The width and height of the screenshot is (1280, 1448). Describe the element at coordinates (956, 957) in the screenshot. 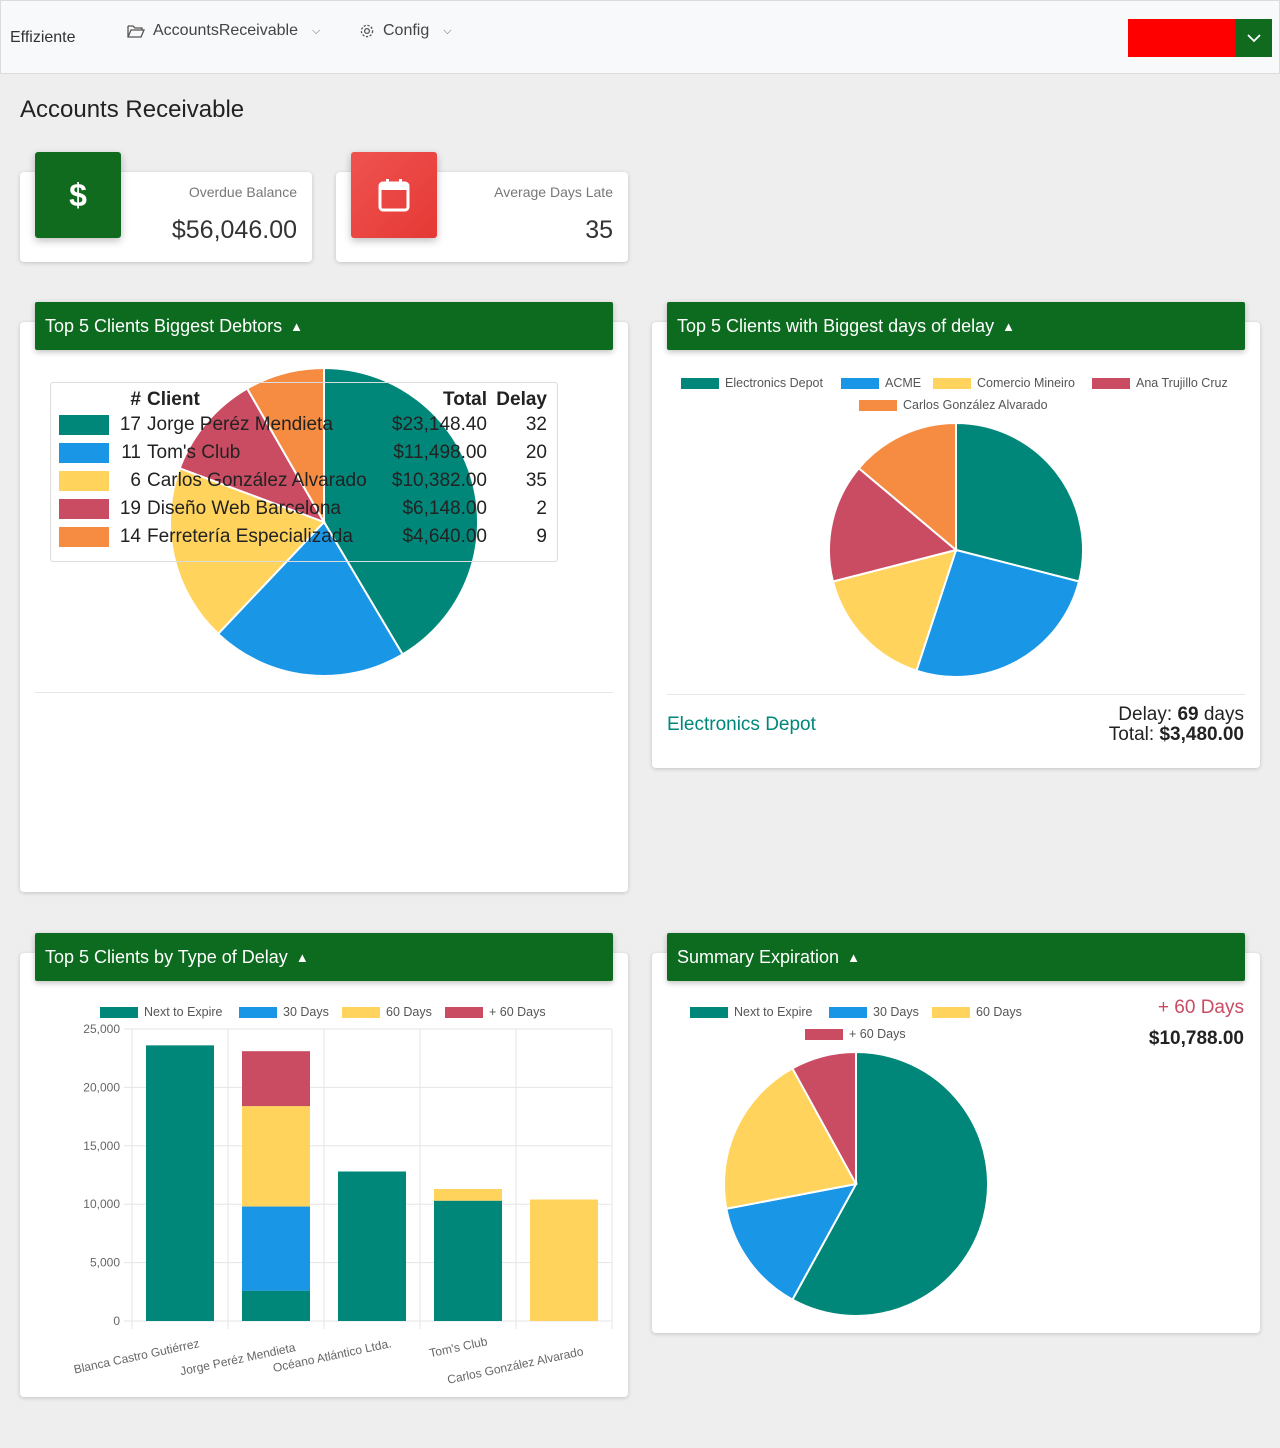

I see `summary-panel-header: Summary Expiration ▲` at that location.